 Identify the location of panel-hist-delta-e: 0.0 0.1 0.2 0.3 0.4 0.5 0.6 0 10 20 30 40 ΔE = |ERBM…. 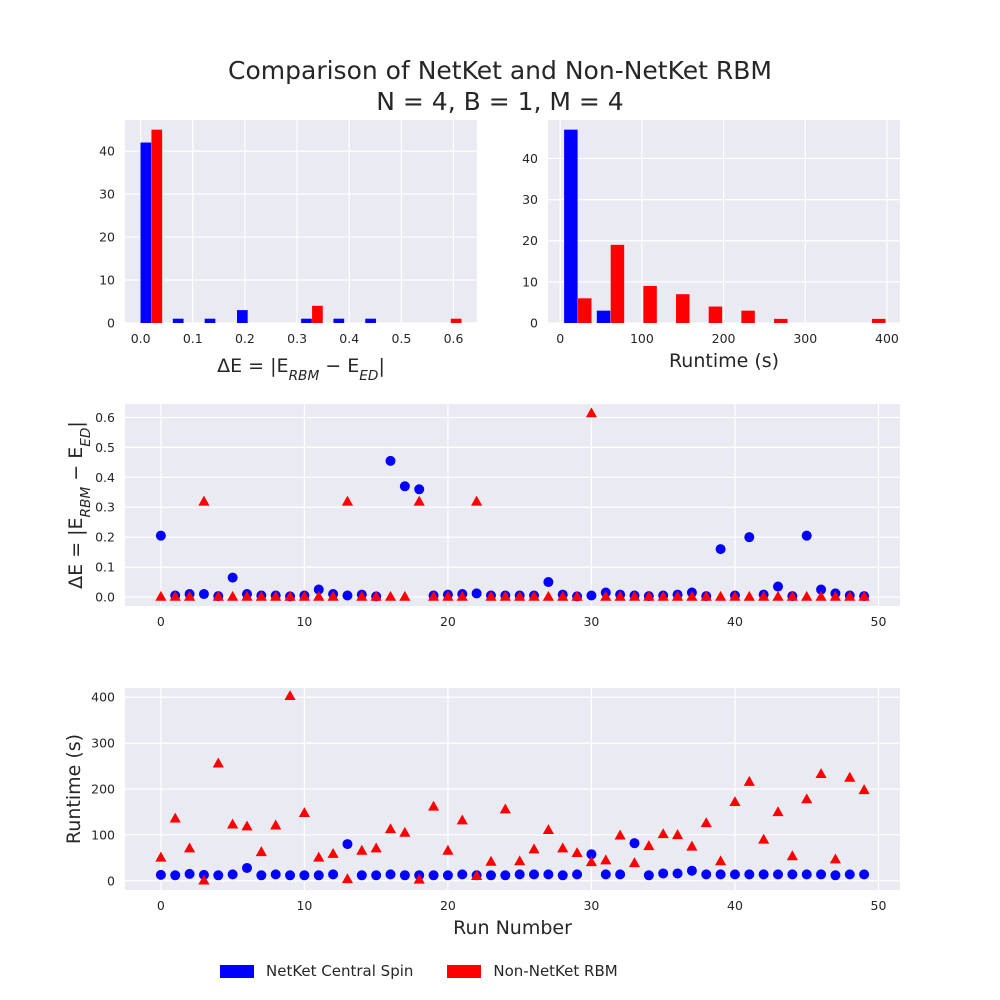
(288, 252).